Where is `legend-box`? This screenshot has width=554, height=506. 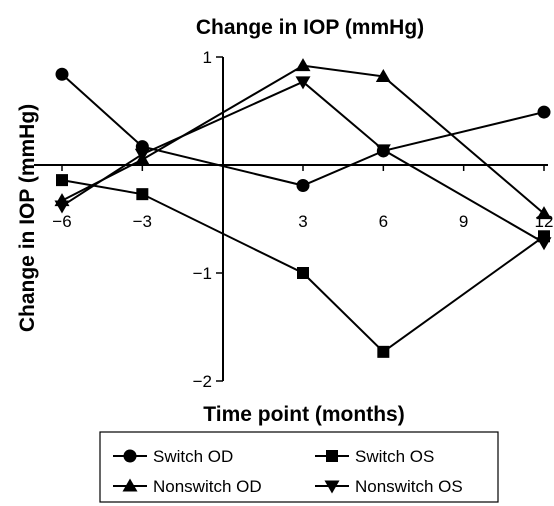
legend-box is located at coordinates (299, 467).